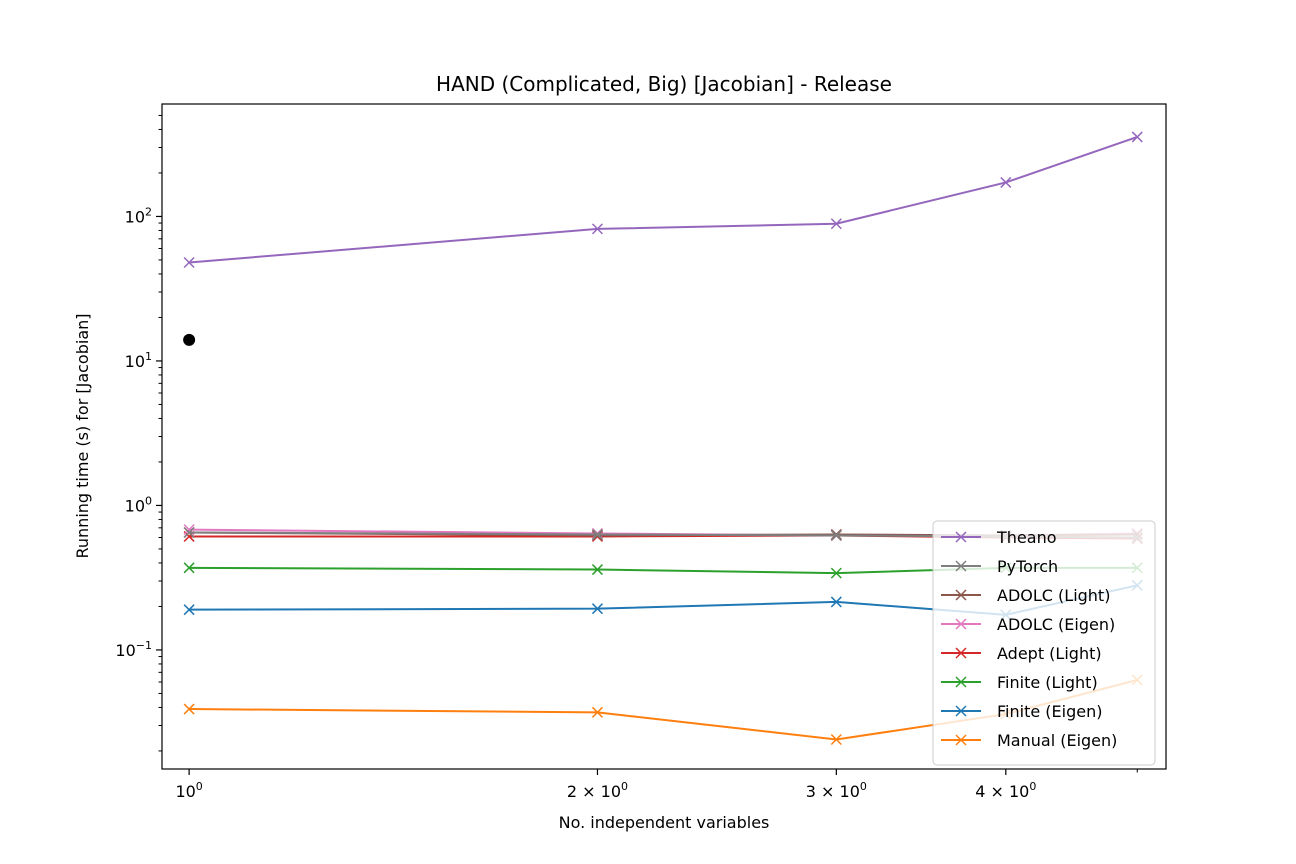 The height and width of the screenshot is (864, 1296). I want to click on x-axis: 100 2 × 100 3 × 100 4 × 100, so click(656, 785).